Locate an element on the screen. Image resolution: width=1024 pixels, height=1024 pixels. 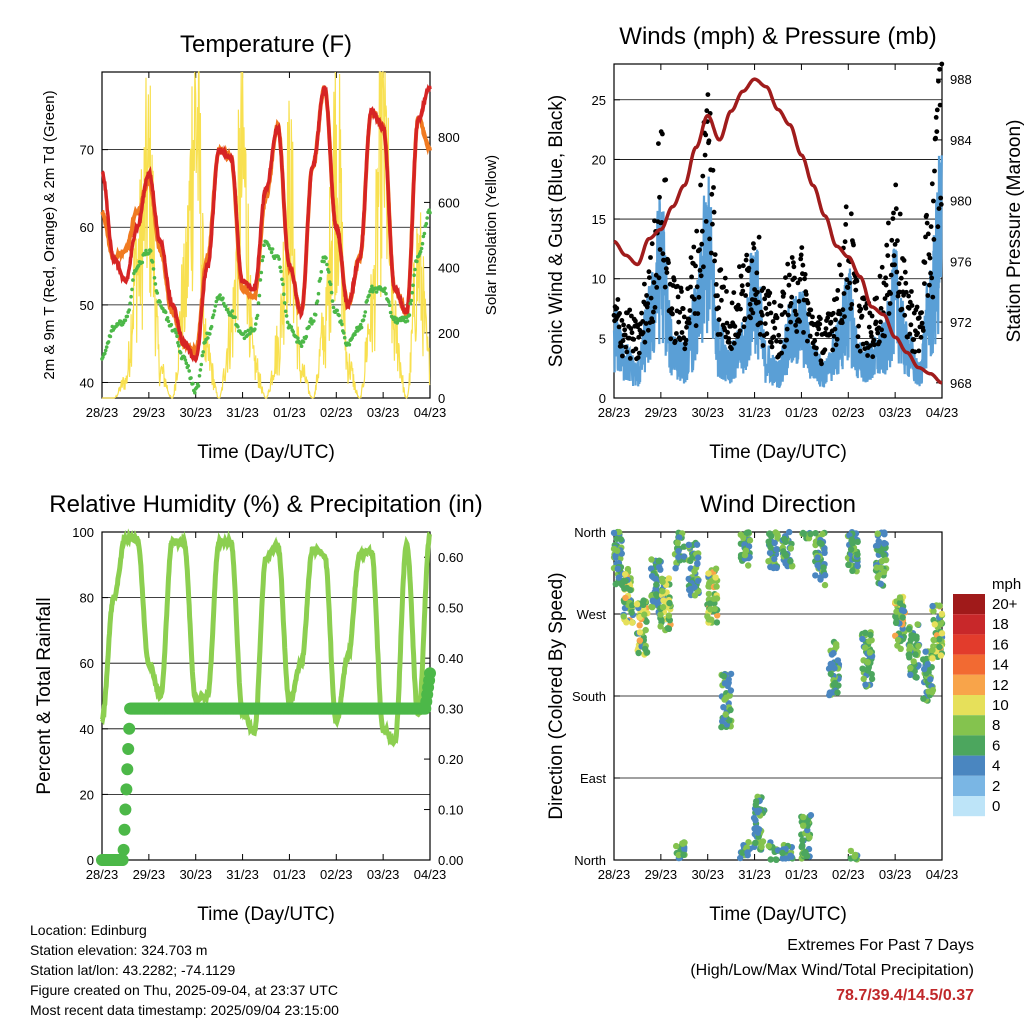
wind-ytick-label: 15 is located at coordinates (599, 219).